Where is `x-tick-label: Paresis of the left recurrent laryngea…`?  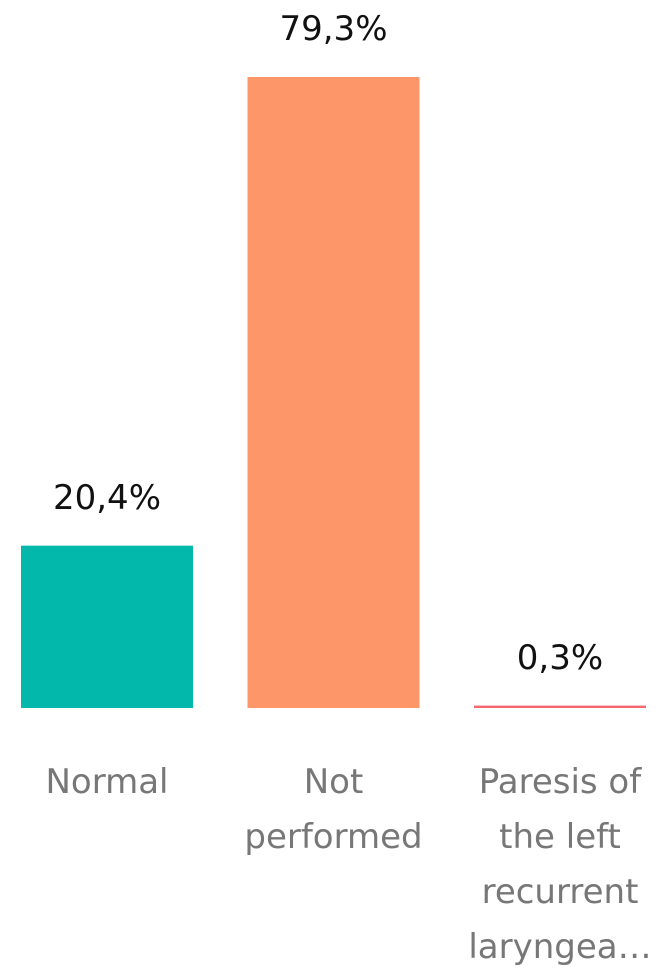
x-tick-label: Paresis of the left recurrent laryngea… is located at coordinates (560, 864).